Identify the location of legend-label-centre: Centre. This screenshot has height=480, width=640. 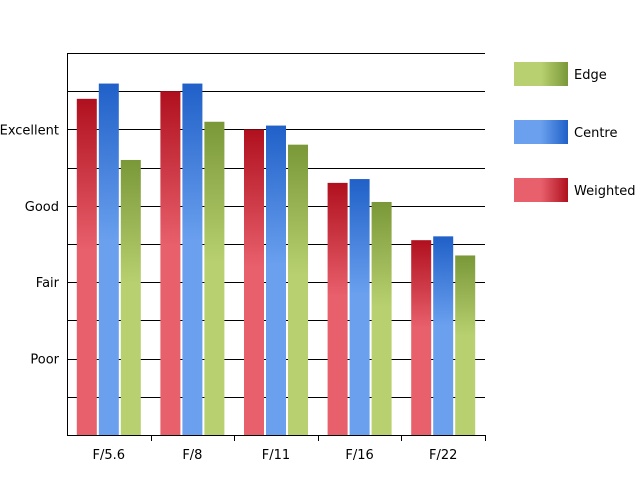
(595, 133).